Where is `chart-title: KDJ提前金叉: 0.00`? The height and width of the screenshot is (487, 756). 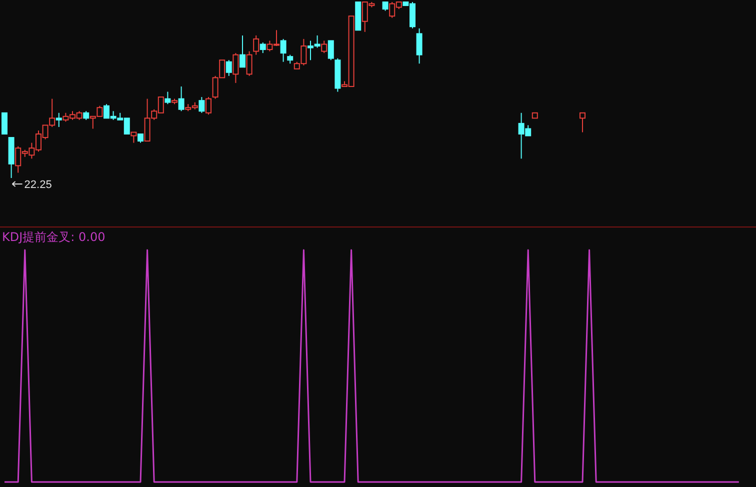
chart-title: KDJ提前金叉: 0.00 is located at coordinates (54, 237).